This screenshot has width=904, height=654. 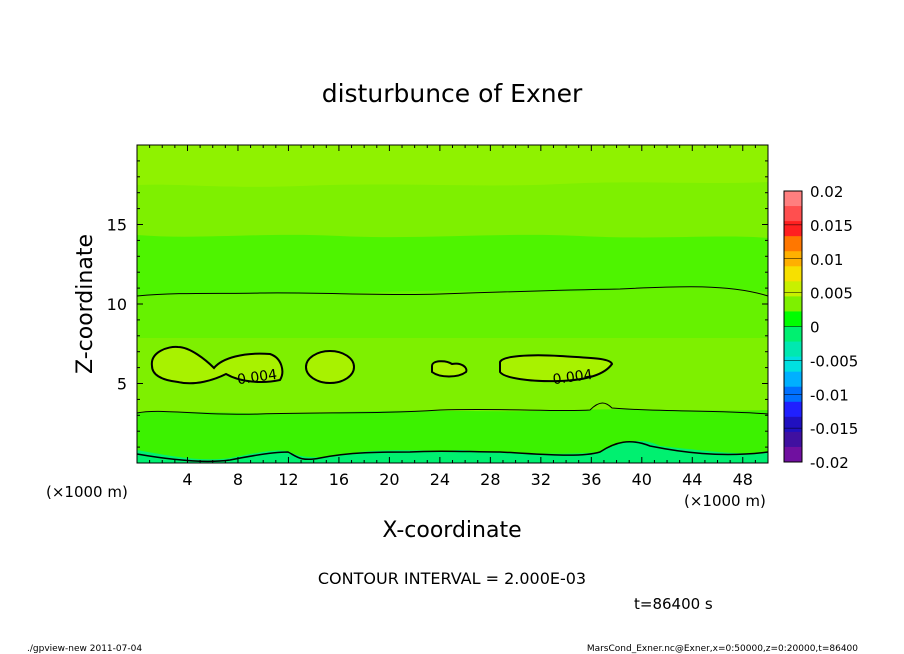 I want to click on colorbar-tick-label: -0.015, so click(x=834, y=429).